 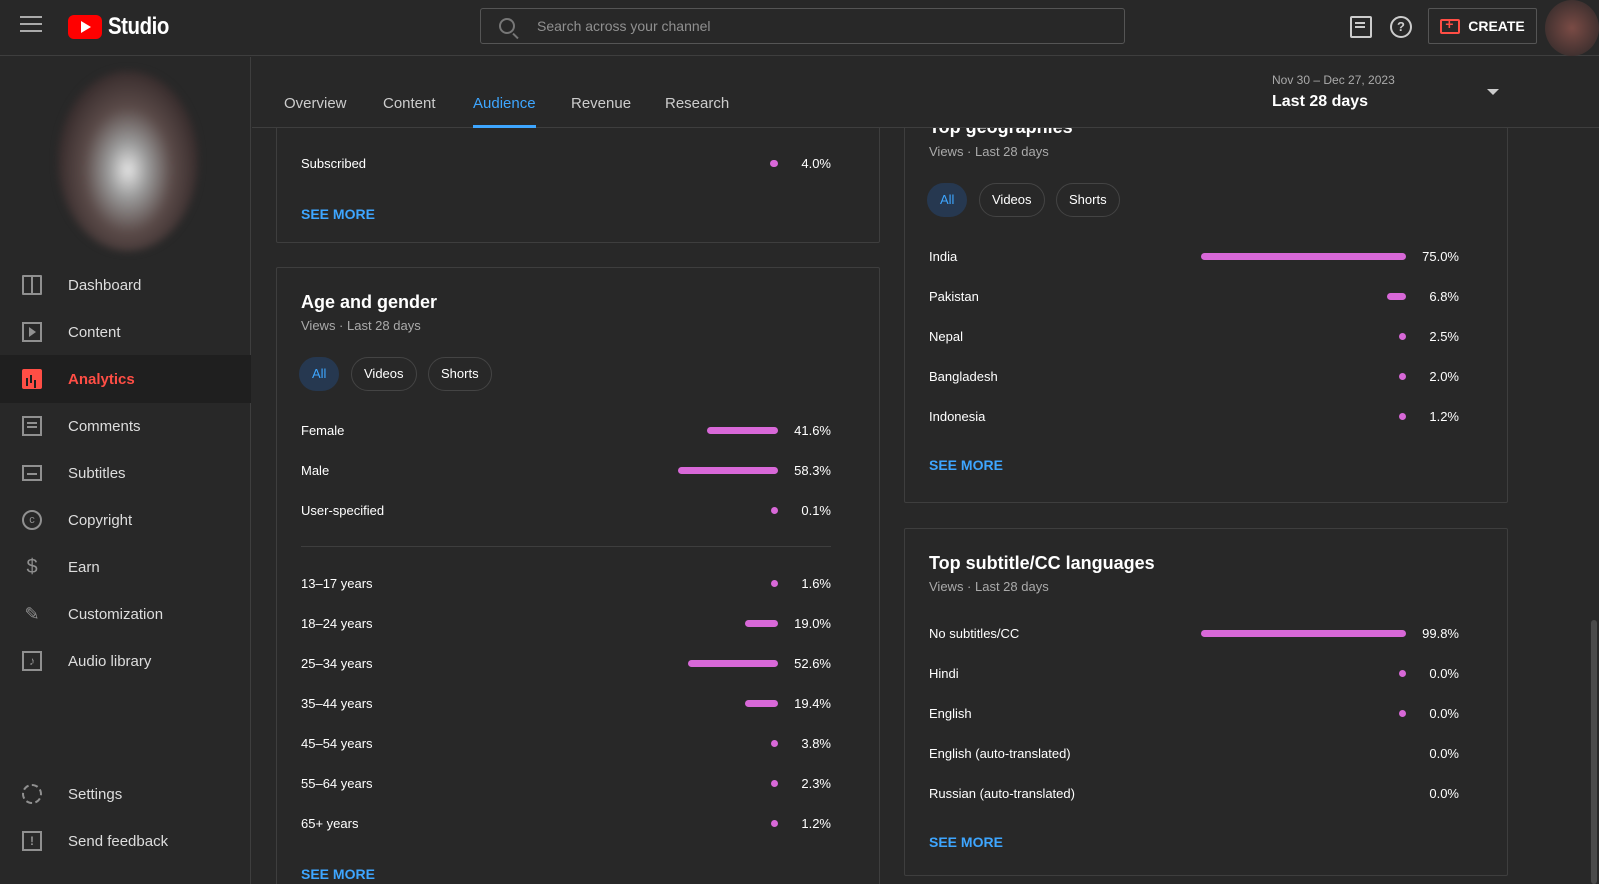 I want to click on settings-icon, so click(x=32, y=794).